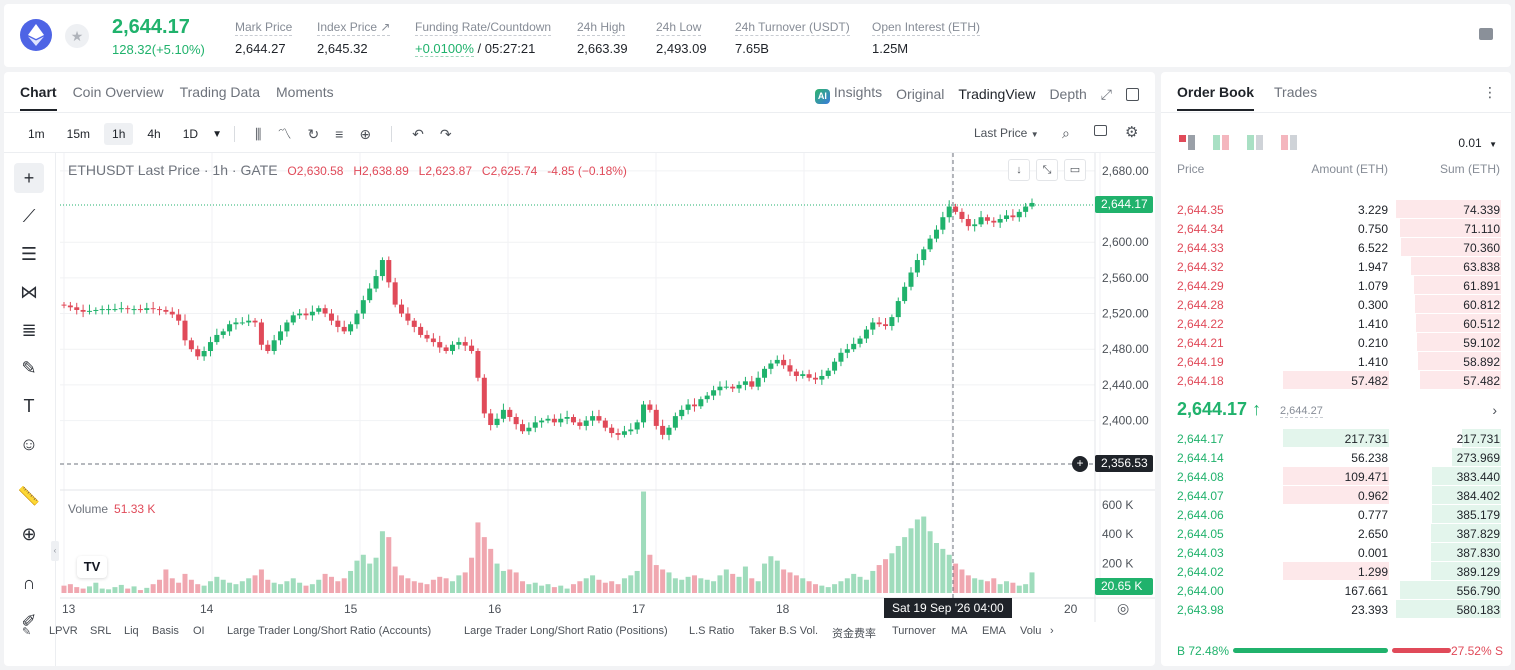 The image size is (1515, 670). What do you see at coordinates (29, 253) in the screenshot?
I see `horizontal-lines-icon: ☰` at bounding box center [29, 253].